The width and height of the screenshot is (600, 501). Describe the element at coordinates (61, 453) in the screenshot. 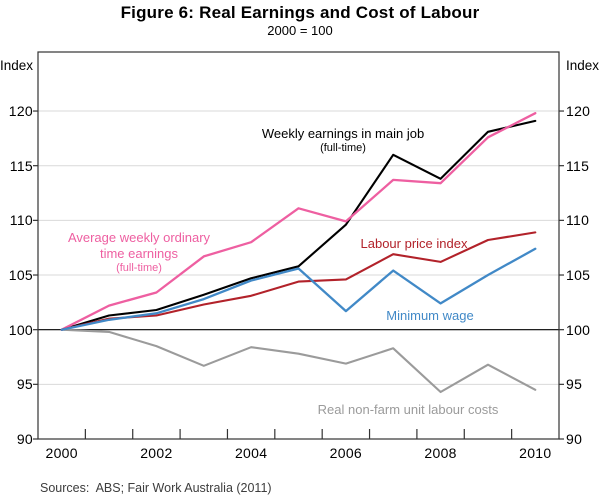

I see `x-axis-label: 2000` at that location.